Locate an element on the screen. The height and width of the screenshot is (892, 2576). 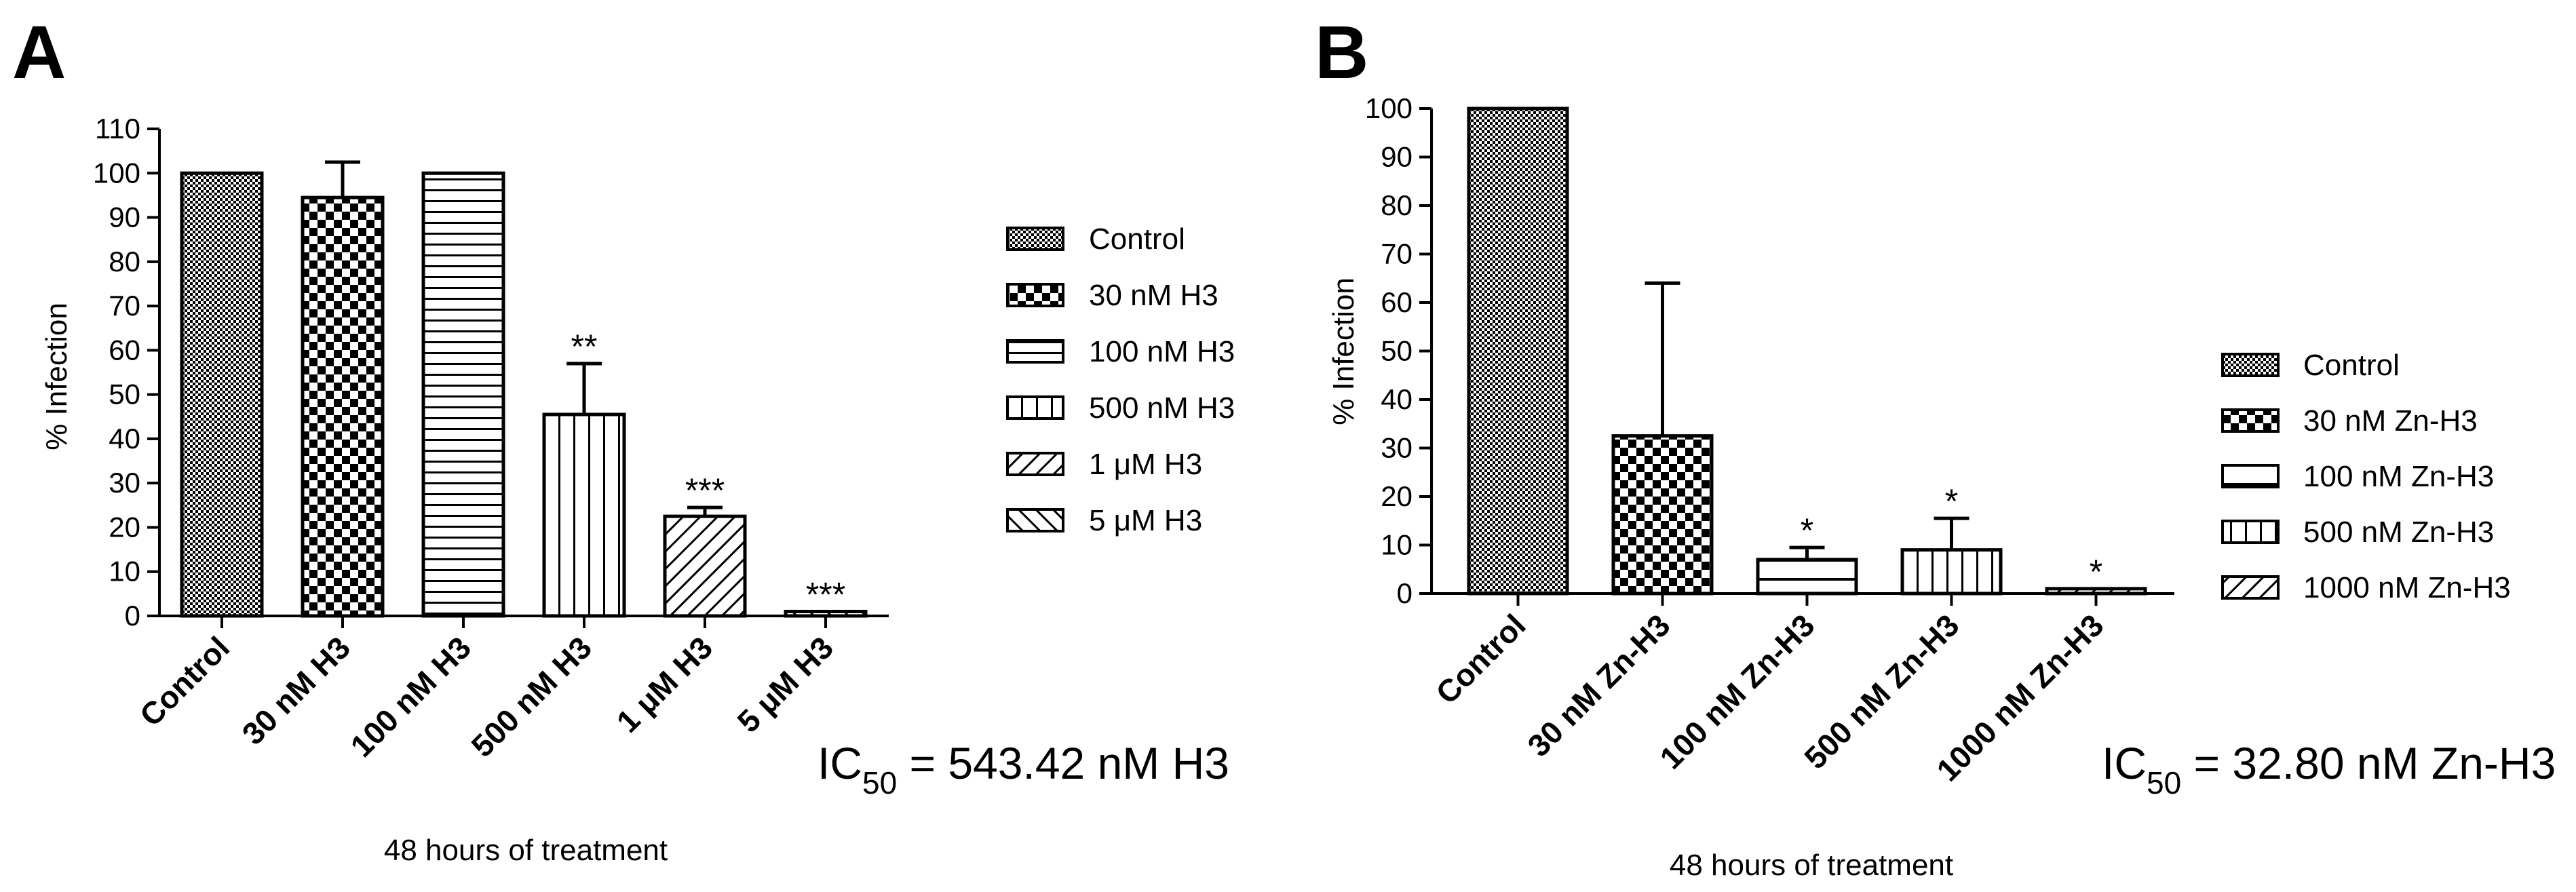
category-label: 1 μM H3 is located at coordinates (665, 684).